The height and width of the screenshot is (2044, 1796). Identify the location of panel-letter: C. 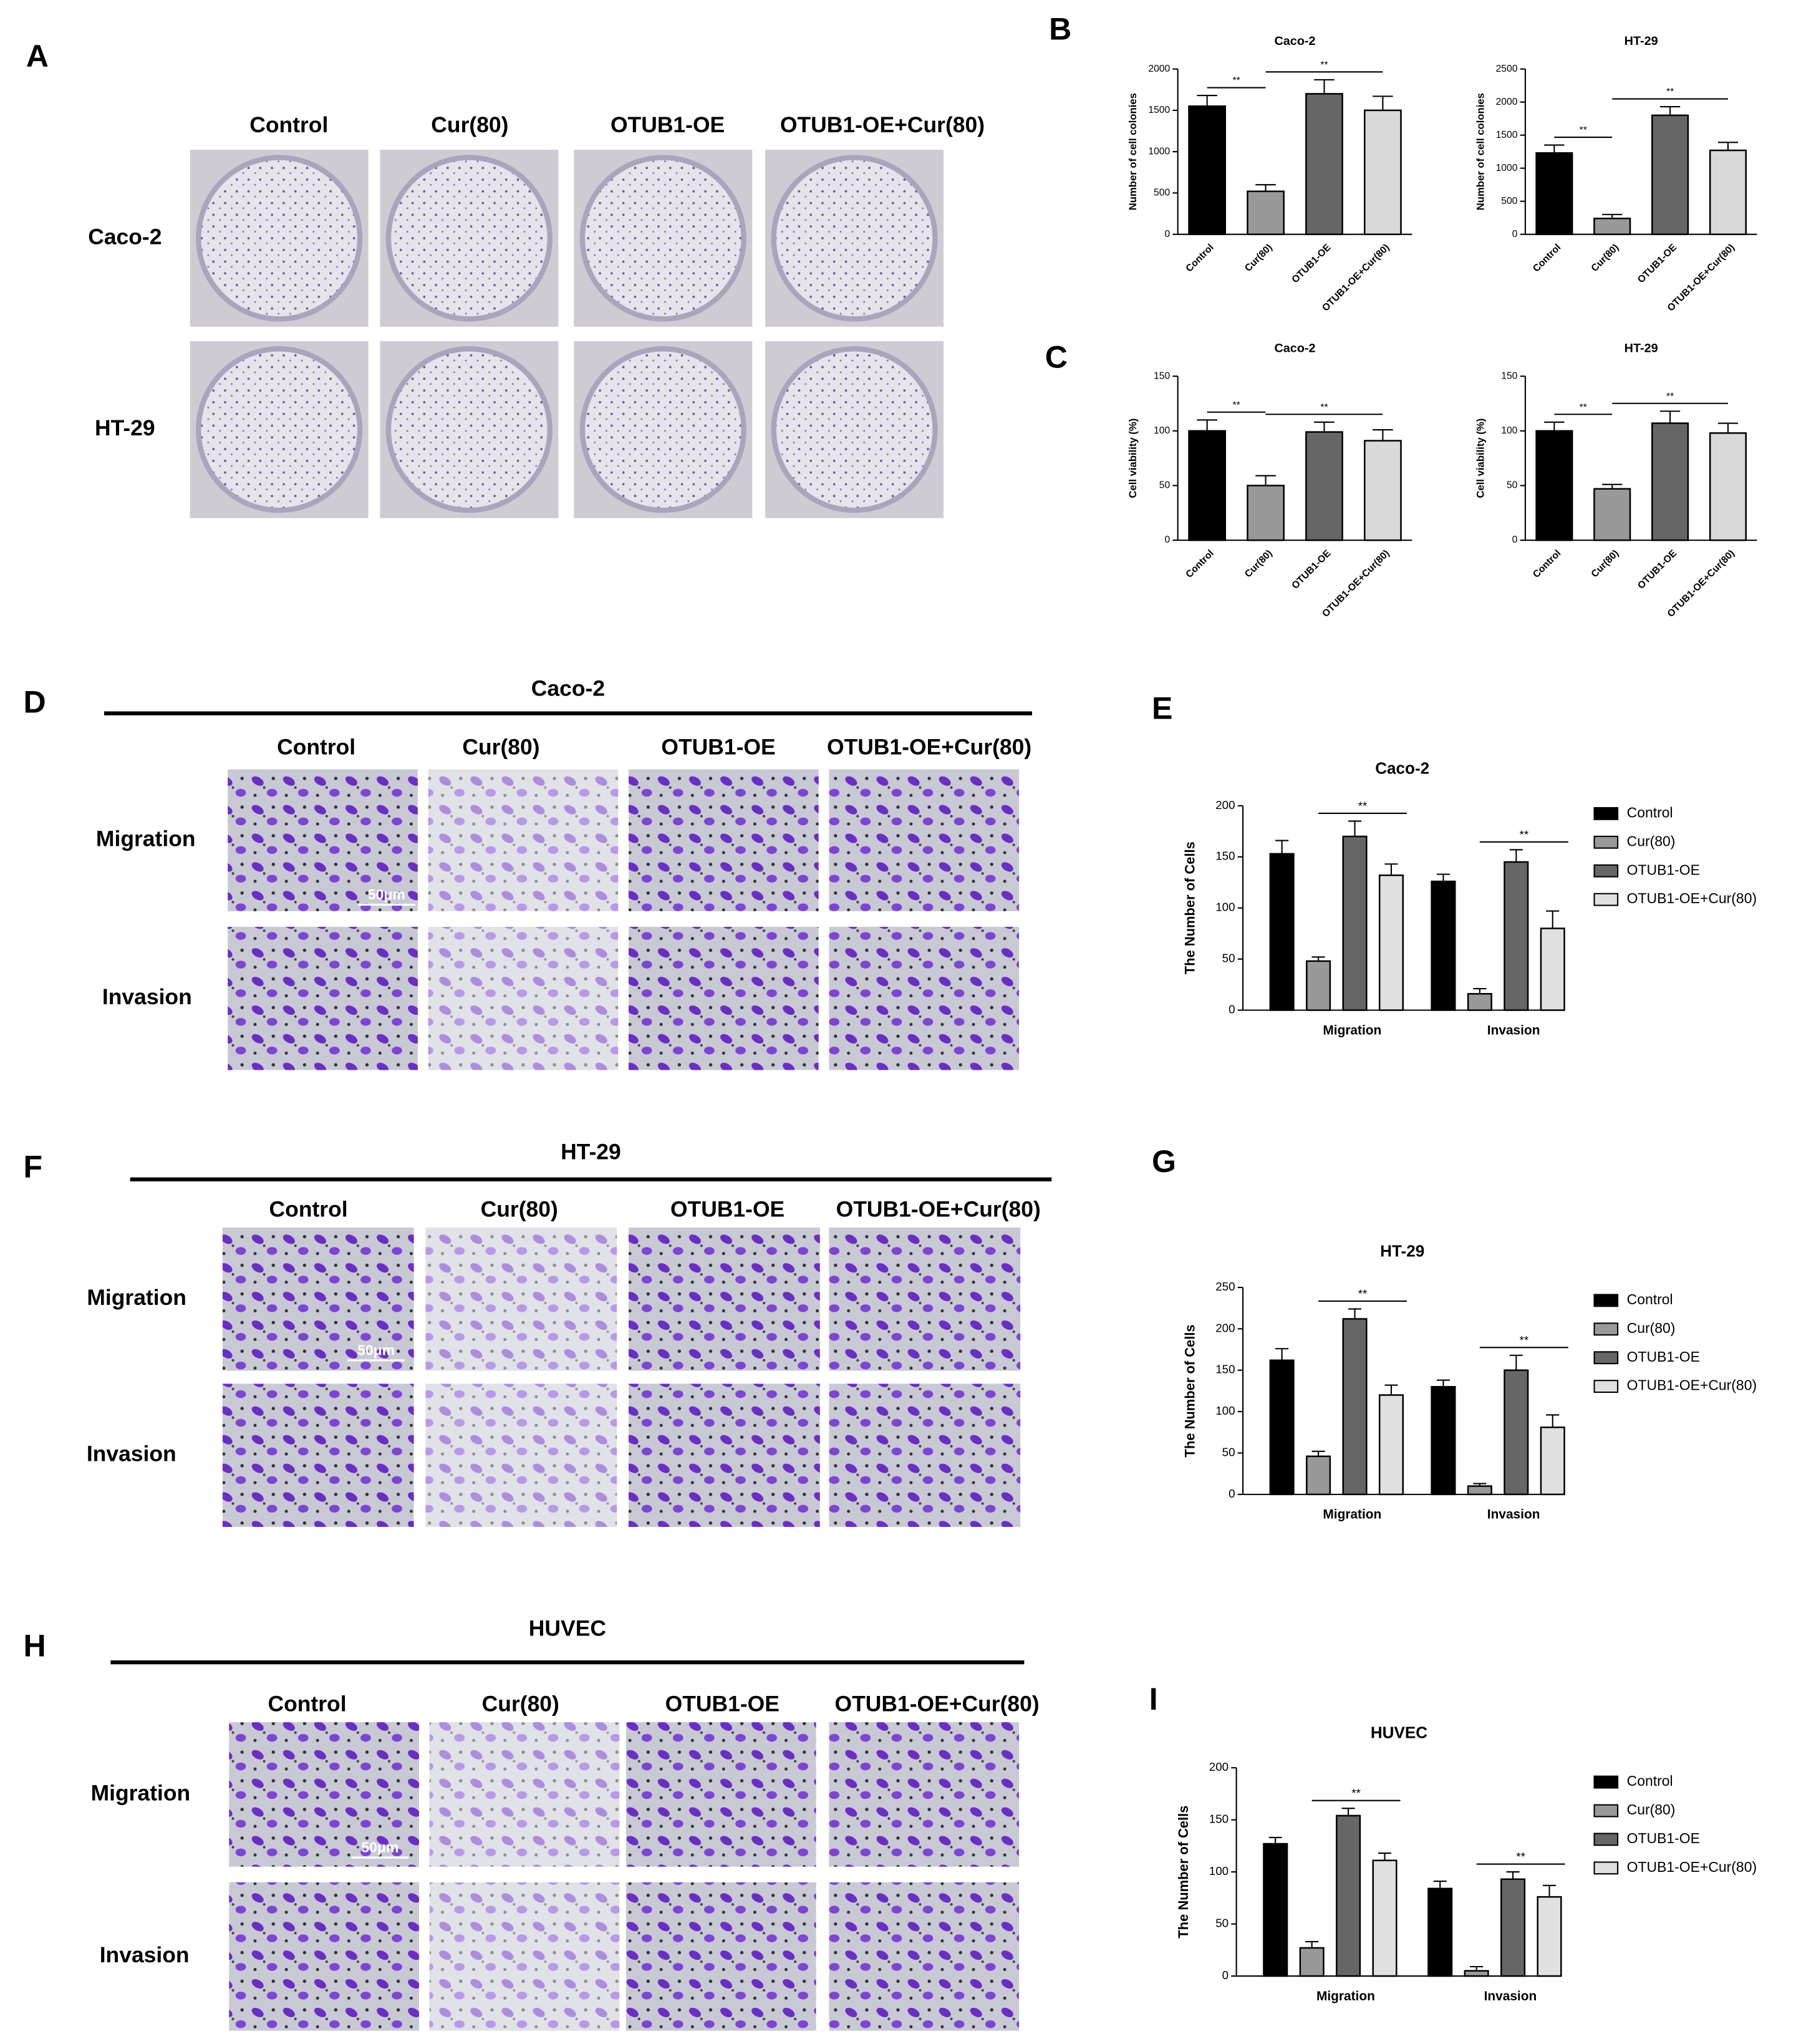
(1056, 356).